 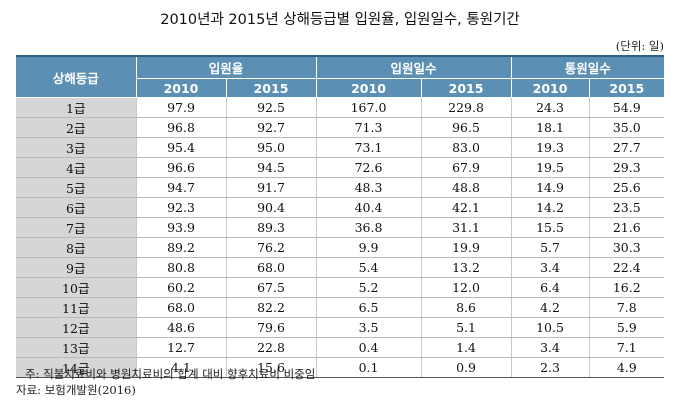 What do you see at coordinates (466, 367) in the screenshot?
I see `value-cell: 0.9` at bounding box center [466, 367].